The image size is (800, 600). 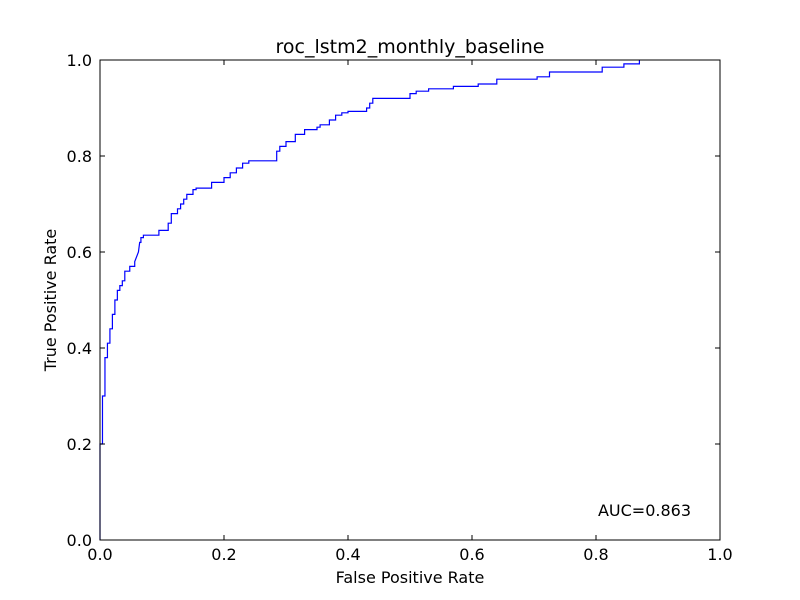 What do you see at coordinates (595, 554) in the screenshot?
I see `x-tick-label: 0.8` at bounding box center [595, 554].